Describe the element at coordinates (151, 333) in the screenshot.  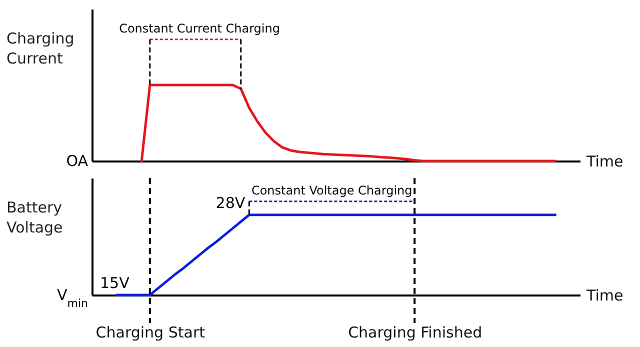
I see `x-tick-label: Charging Start` at that location.